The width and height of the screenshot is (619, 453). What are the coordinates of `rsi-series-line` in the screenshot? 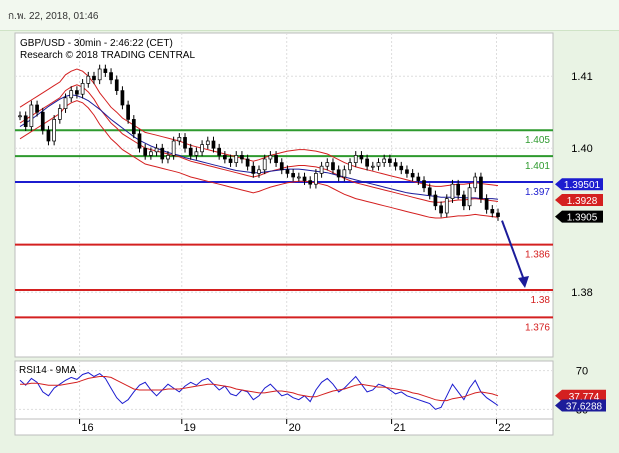 It's located at (259, 389).